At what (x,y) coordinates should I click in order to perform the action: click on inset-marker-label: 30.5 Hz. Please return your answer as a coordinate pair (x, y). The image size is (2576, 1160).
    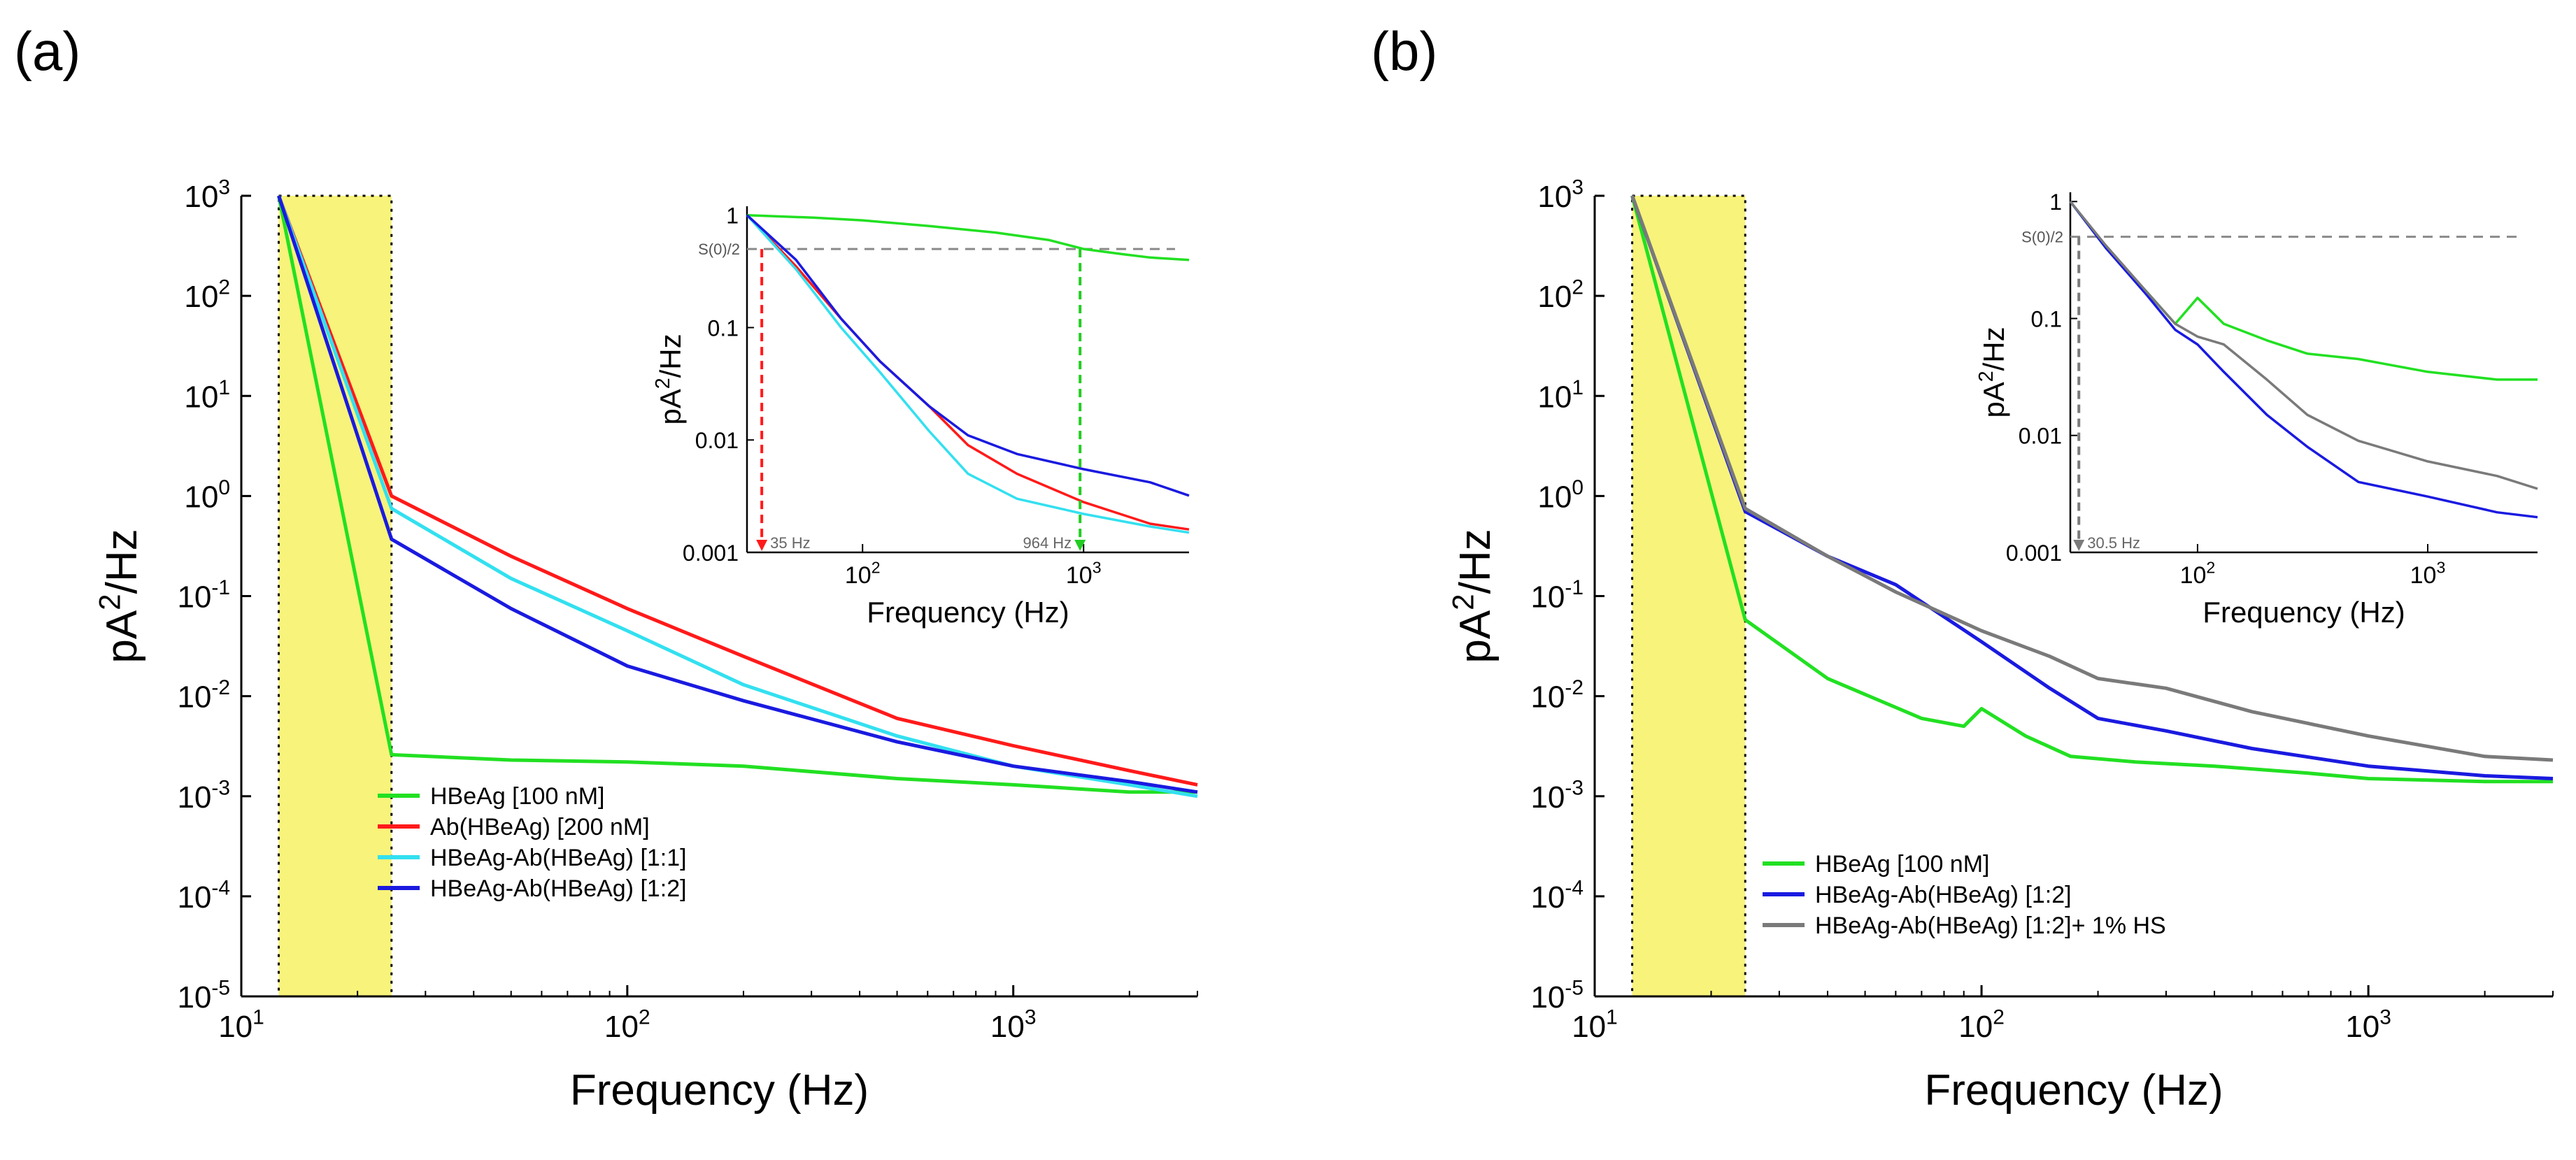
    Looking at the image, I should click on (2113, 543).